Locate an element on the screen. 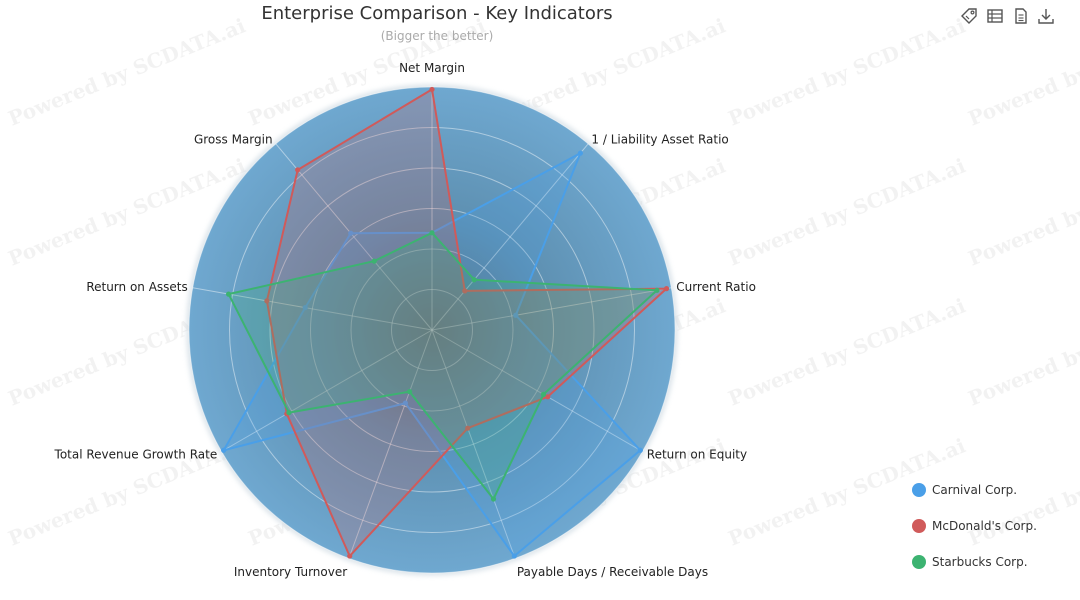 The height and width of the screenshot is (600, 1080). legend-label-carnival: Carnival Corp. is located at coordinates (975, 490).